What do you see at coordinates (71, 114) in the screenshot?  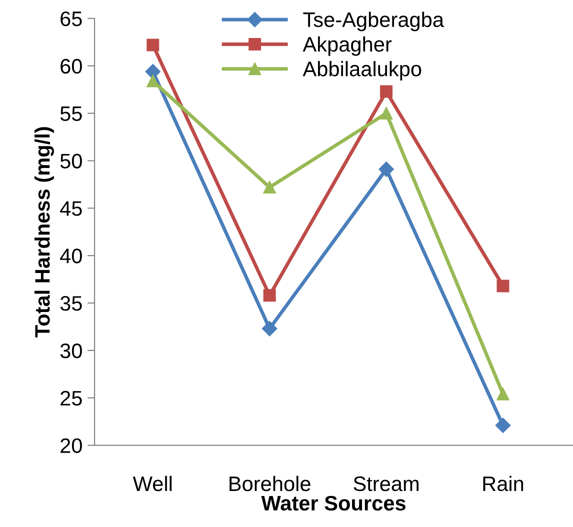 I see `y-tick-label: 55` at bounding box center [71, 114].